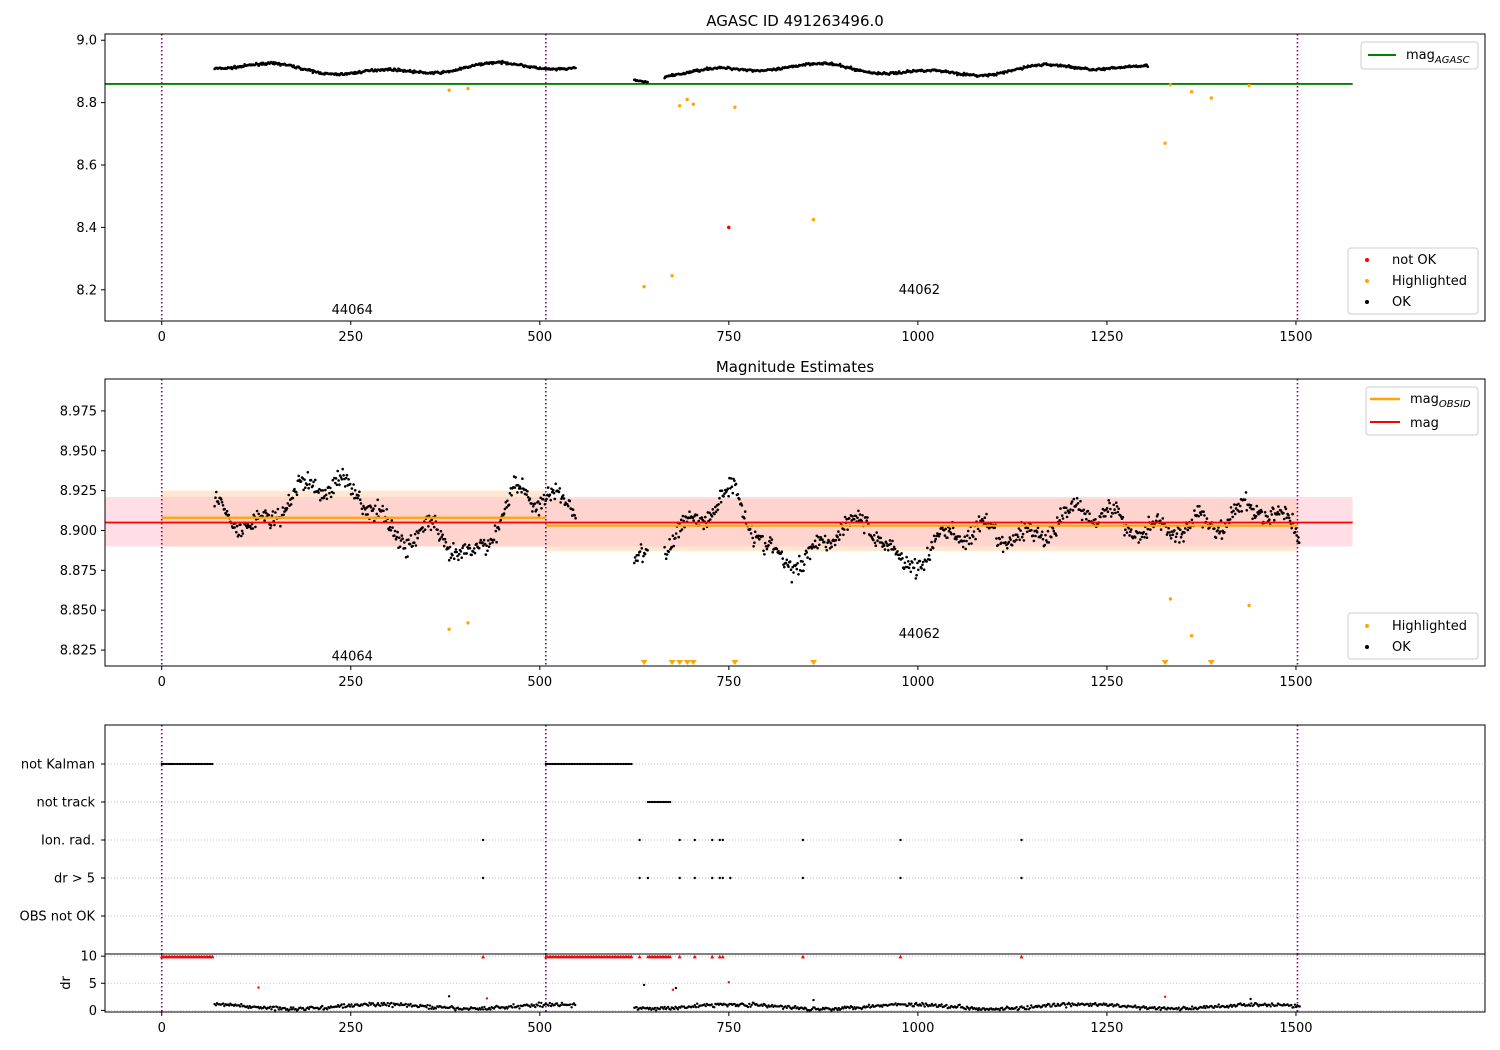 This screenshot has height=1050, width=1500. Describe the element at coordinates (1211, 662) in the screenshot. I see `highlighted-below-range-marker` at that location.